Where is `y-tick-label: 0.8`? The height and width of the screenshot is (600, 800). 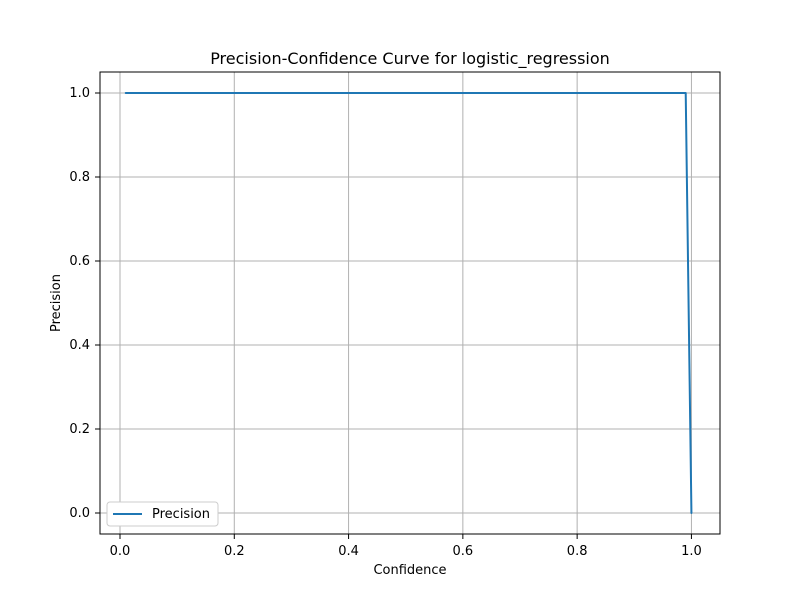 y-tick-label: 0.8 is located at coordinates (79, 177).